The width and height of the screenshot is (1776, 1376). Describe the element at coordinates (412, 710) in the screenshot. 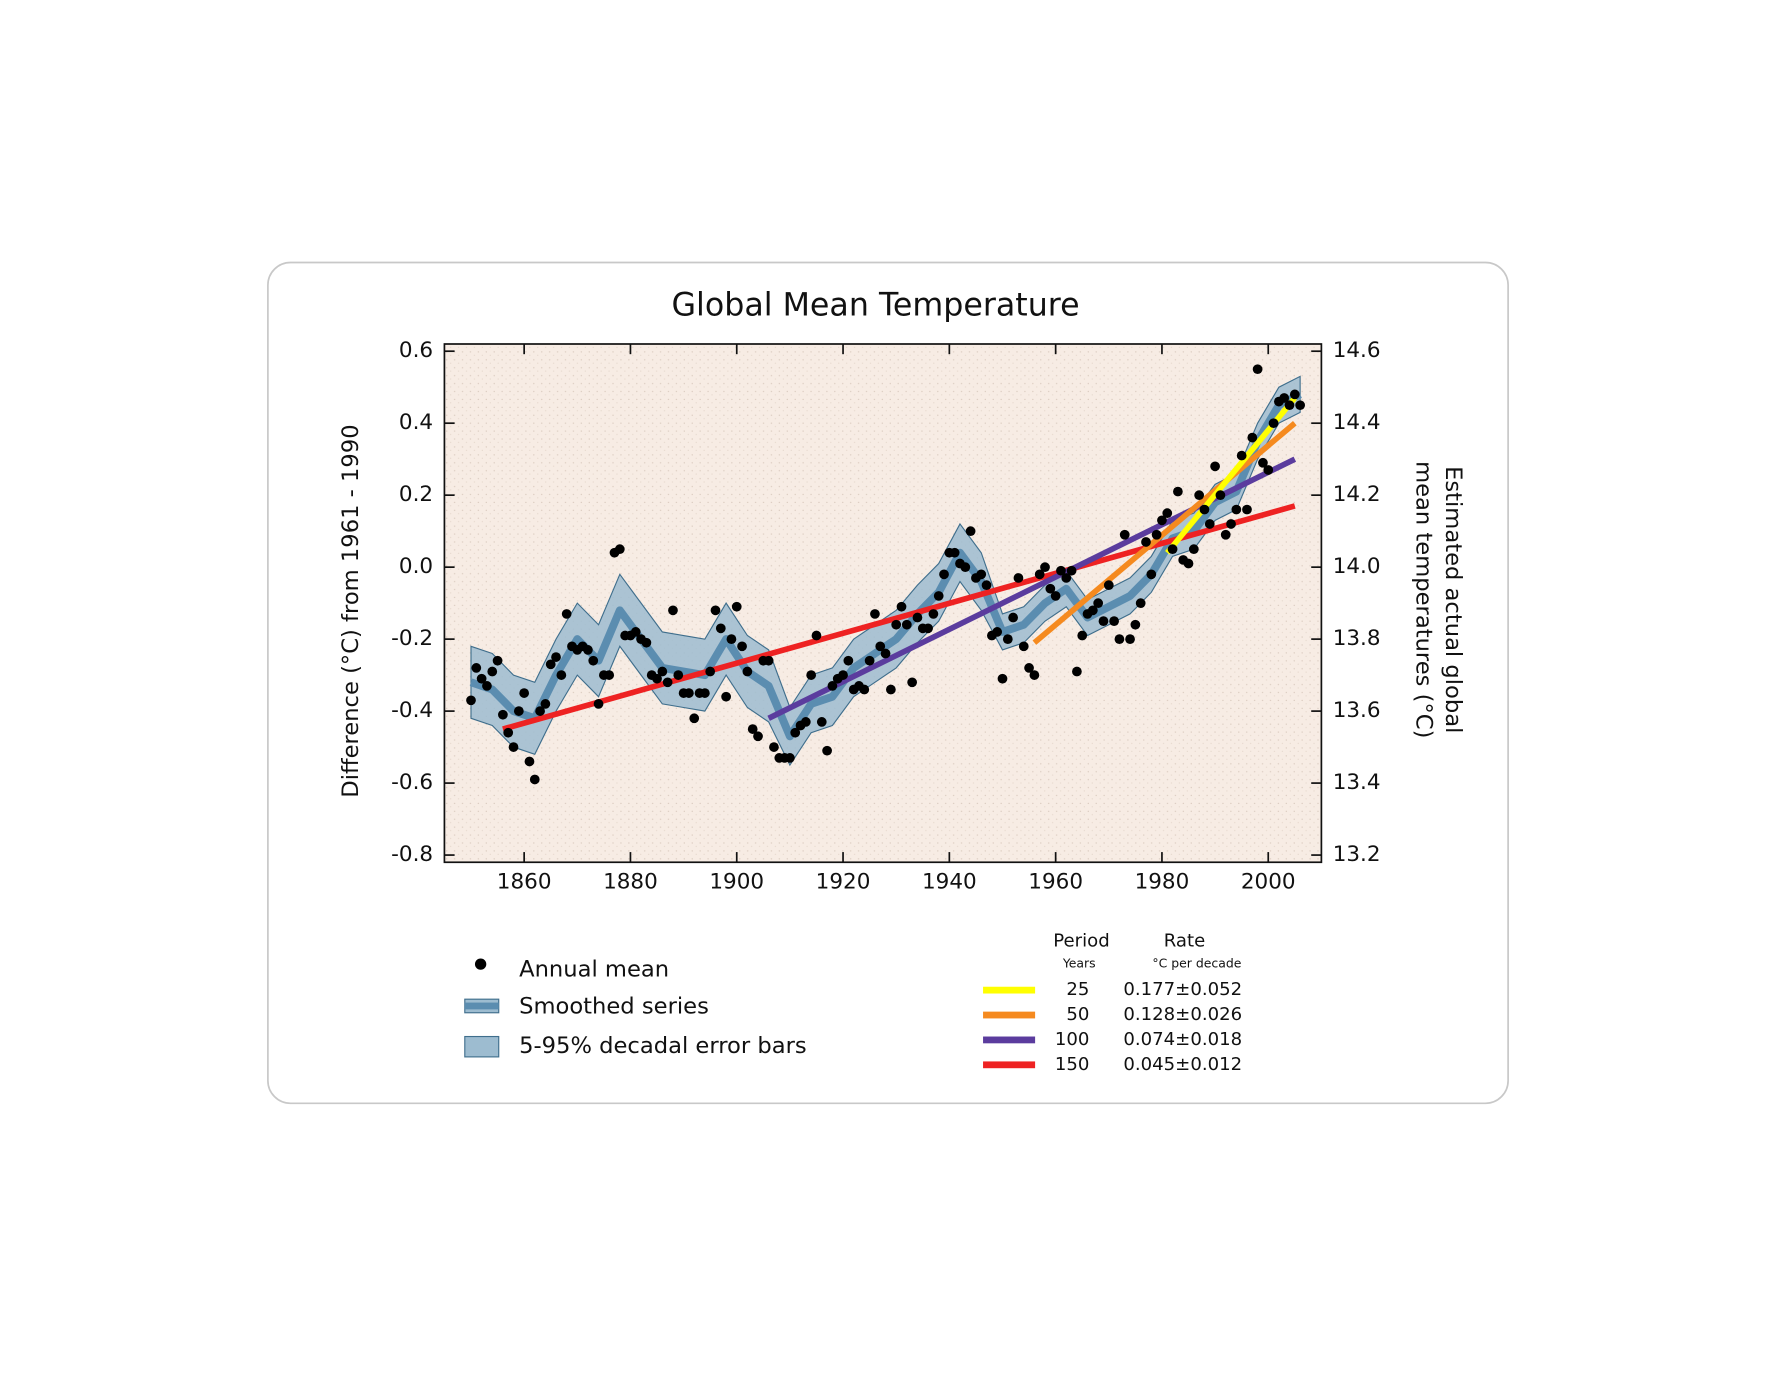

I see `y-tick-label: -0.4` at that location.